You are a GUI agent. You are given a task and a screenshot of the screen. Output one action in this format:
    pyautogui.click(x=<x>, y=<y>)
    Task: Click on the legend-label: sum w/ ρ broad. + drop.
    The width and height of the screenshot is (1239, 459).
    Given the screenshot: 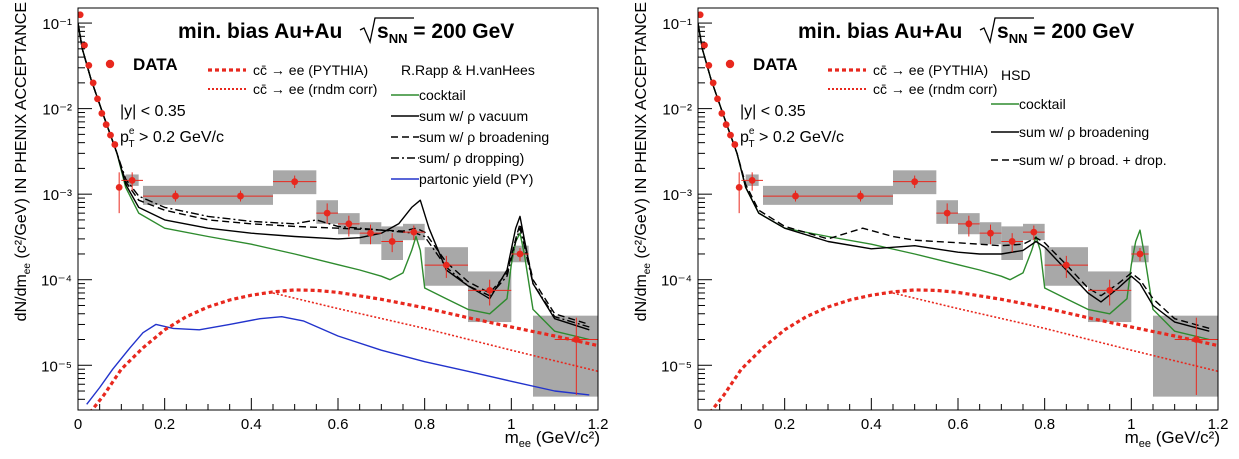 What is the action you would take?
    pyautogui.click(x=1093, y=160)
    